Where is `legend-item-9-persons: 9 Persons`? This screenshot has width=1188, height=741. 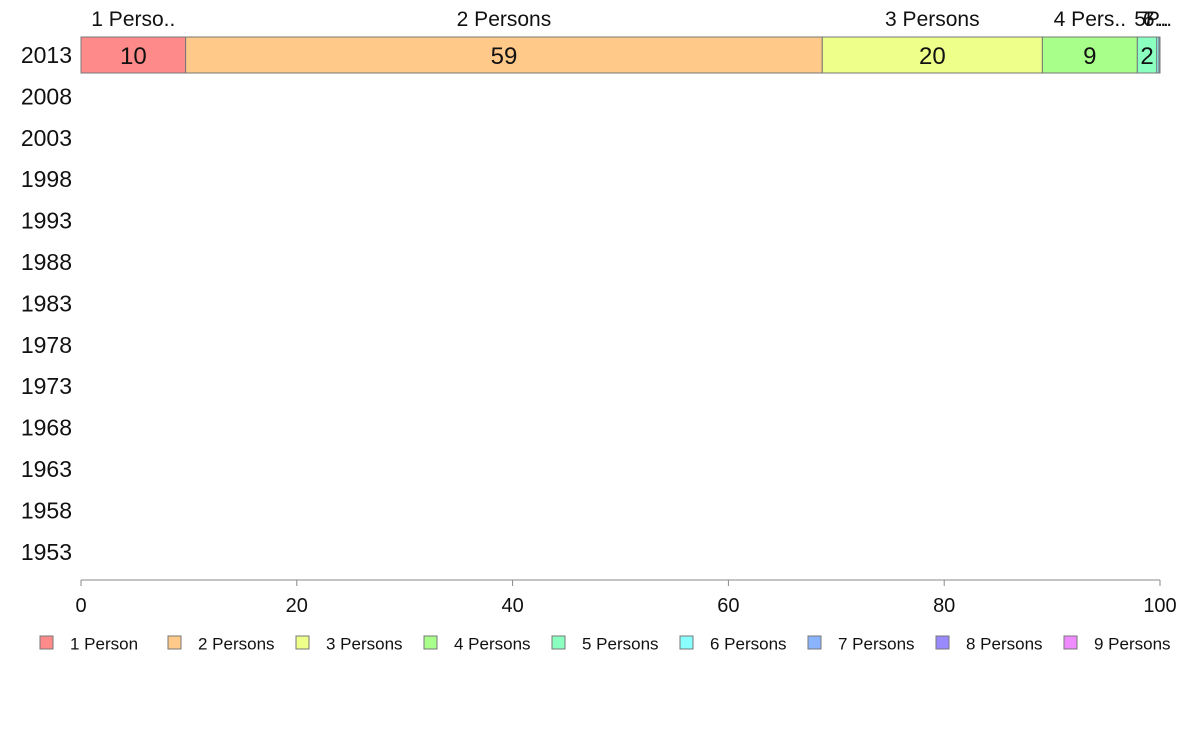 legend-item-9-persons: 9 Persons is located at coordinates (1117, 644).